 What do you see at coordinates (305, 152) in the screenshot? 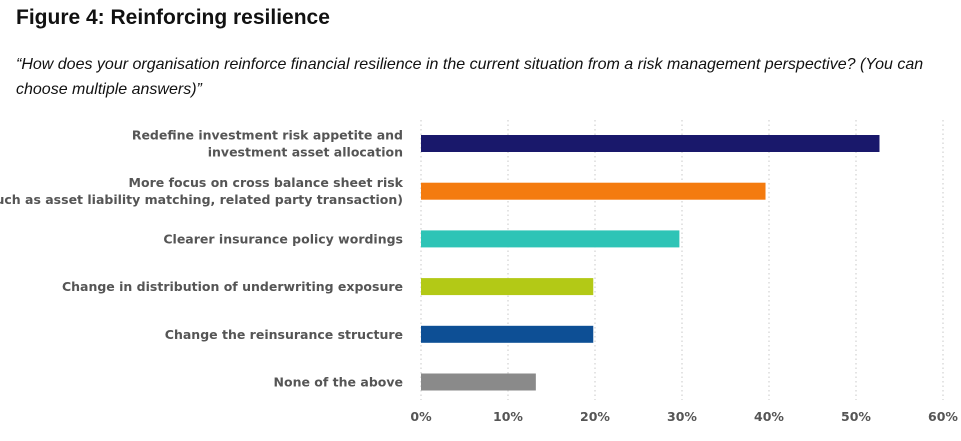
I see `category-label: investment asset allocation` at bounding box center [305, 152].